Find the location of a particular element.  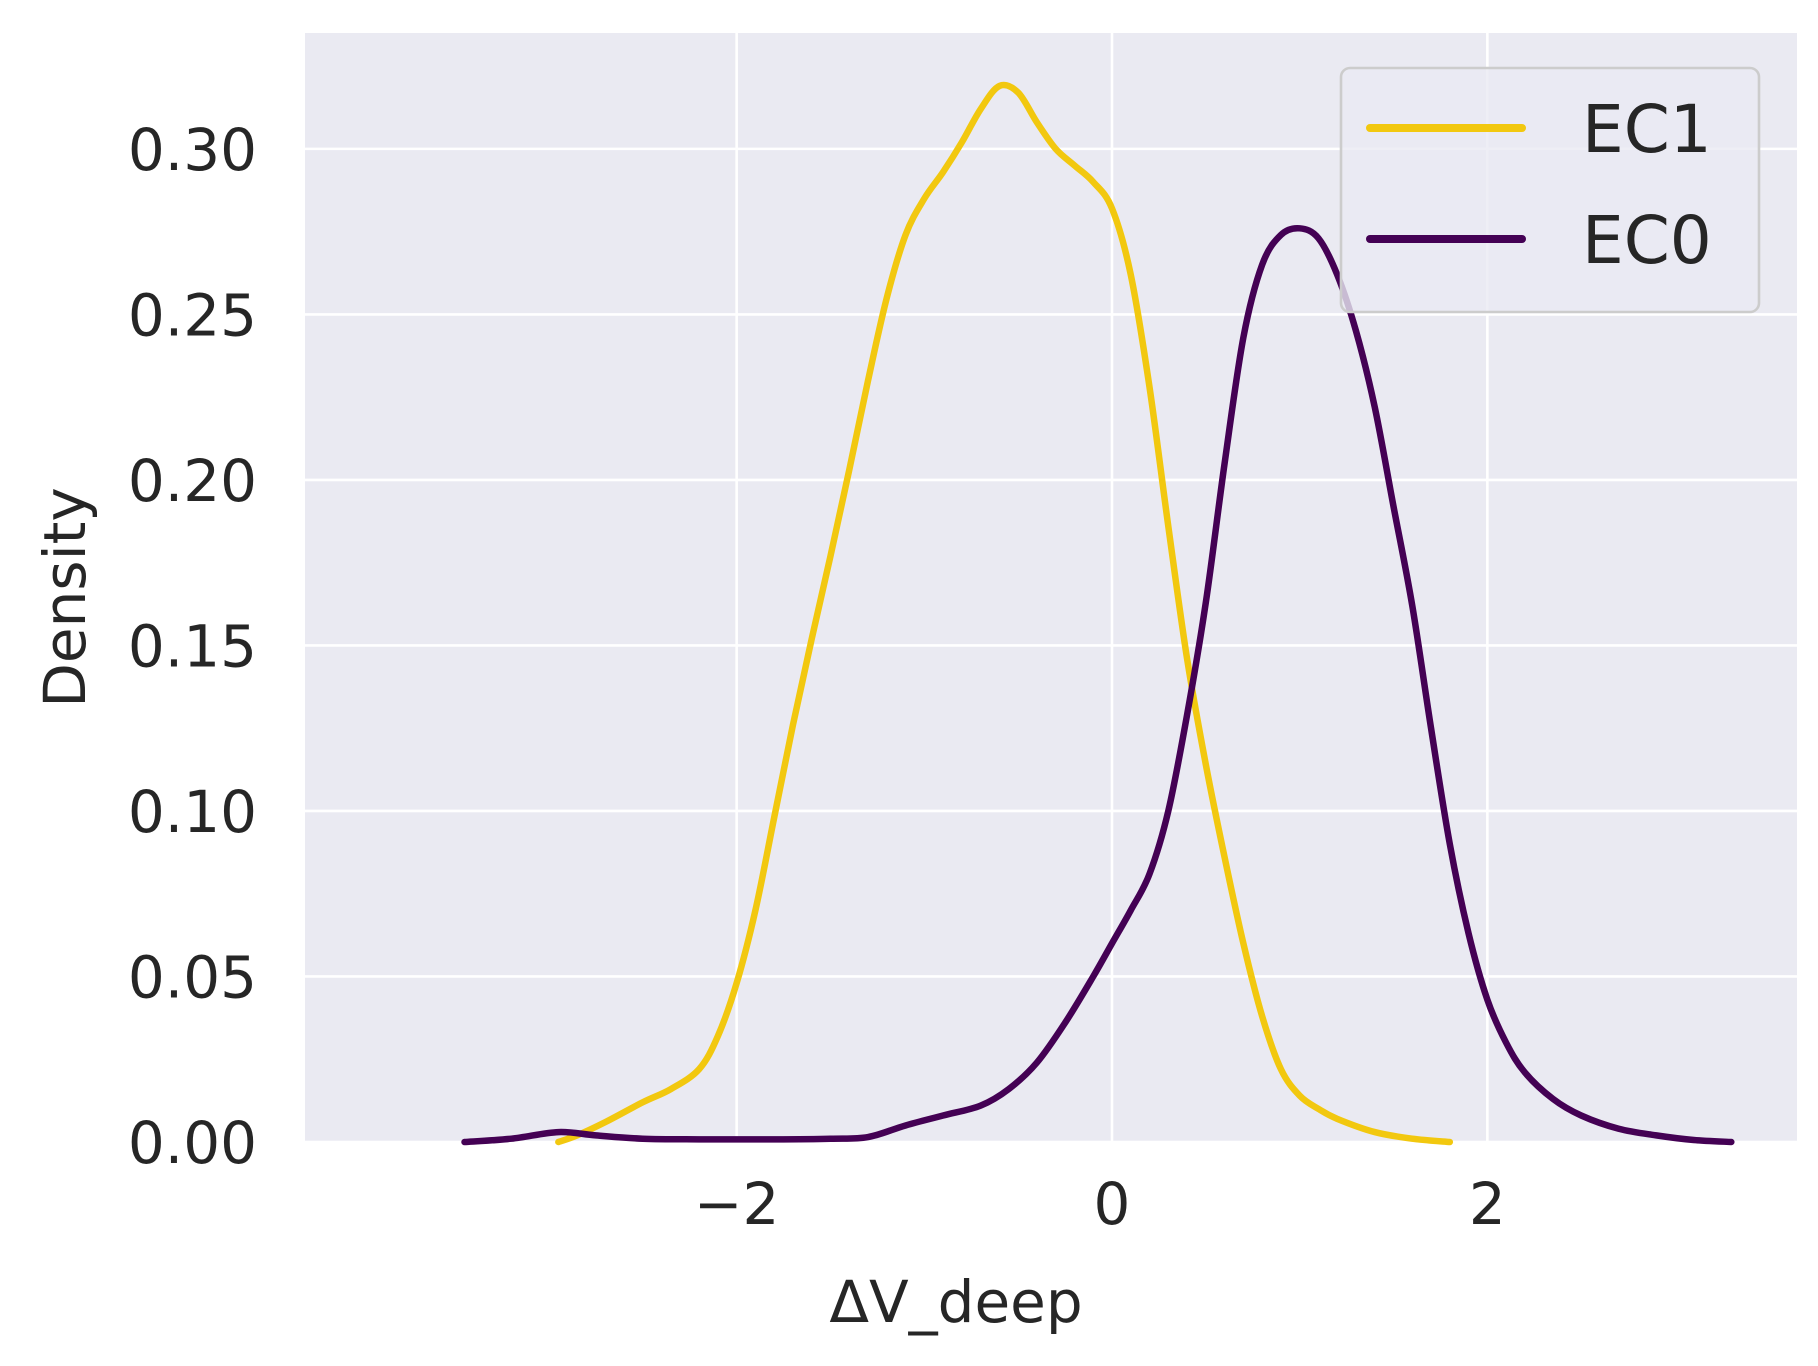

x-tick-label: 0 is located at coordinates (1112, 1204).